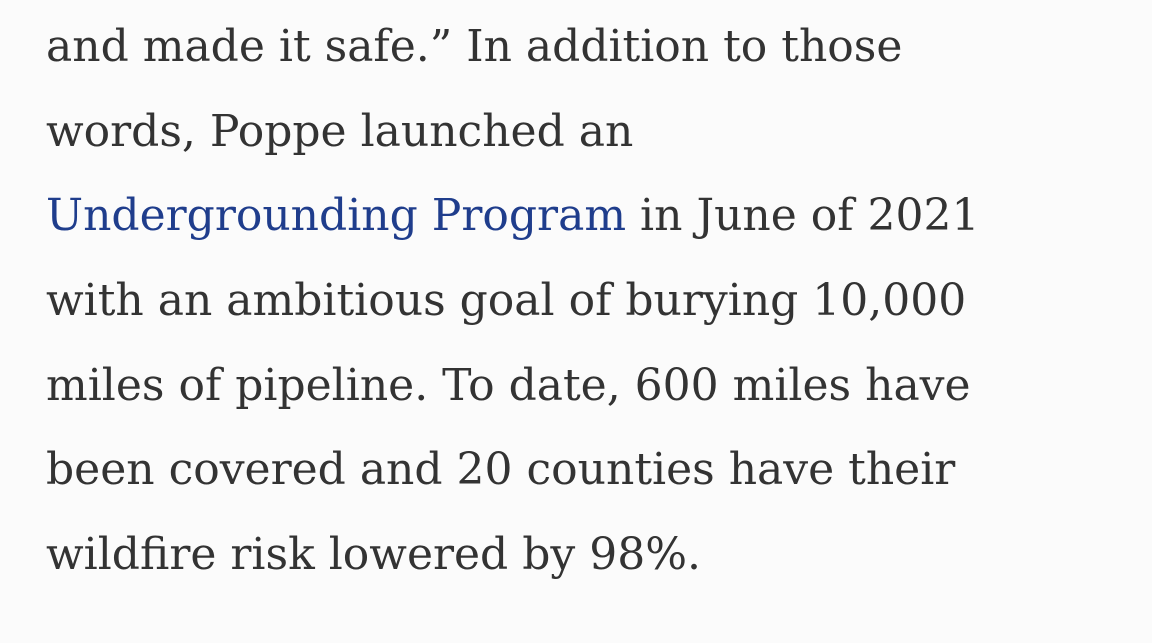 The height and width of the screenshot is (643, 1152). I want to click on text-line: wildfire risk lowered by 98%., so click(373, 555).